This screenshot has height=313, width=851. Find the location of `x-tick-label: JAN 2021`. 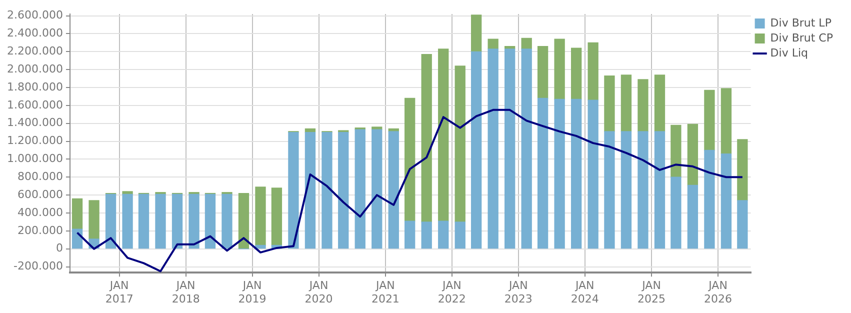

x-tick-label: JAN 2021 is located at coordinates (385, 292).